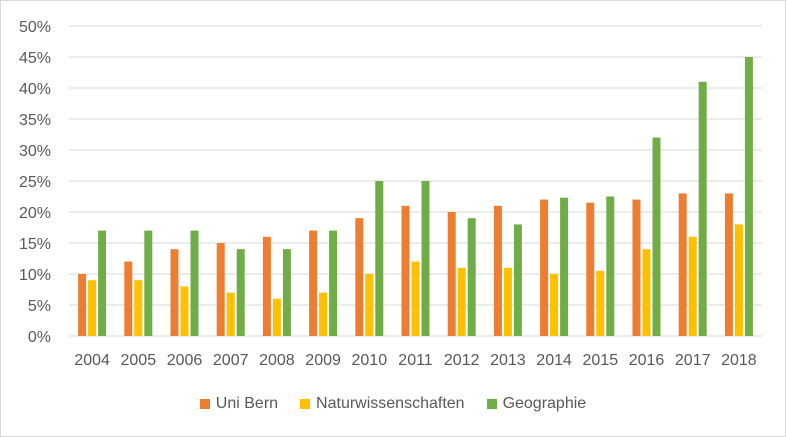 Image resolution: width=786 pixels, height=437 pixels. What do you see at coordinates (647, 360) in the screenshot?
I see `x-tick-label: 2016` at bounding box center [647, 360].